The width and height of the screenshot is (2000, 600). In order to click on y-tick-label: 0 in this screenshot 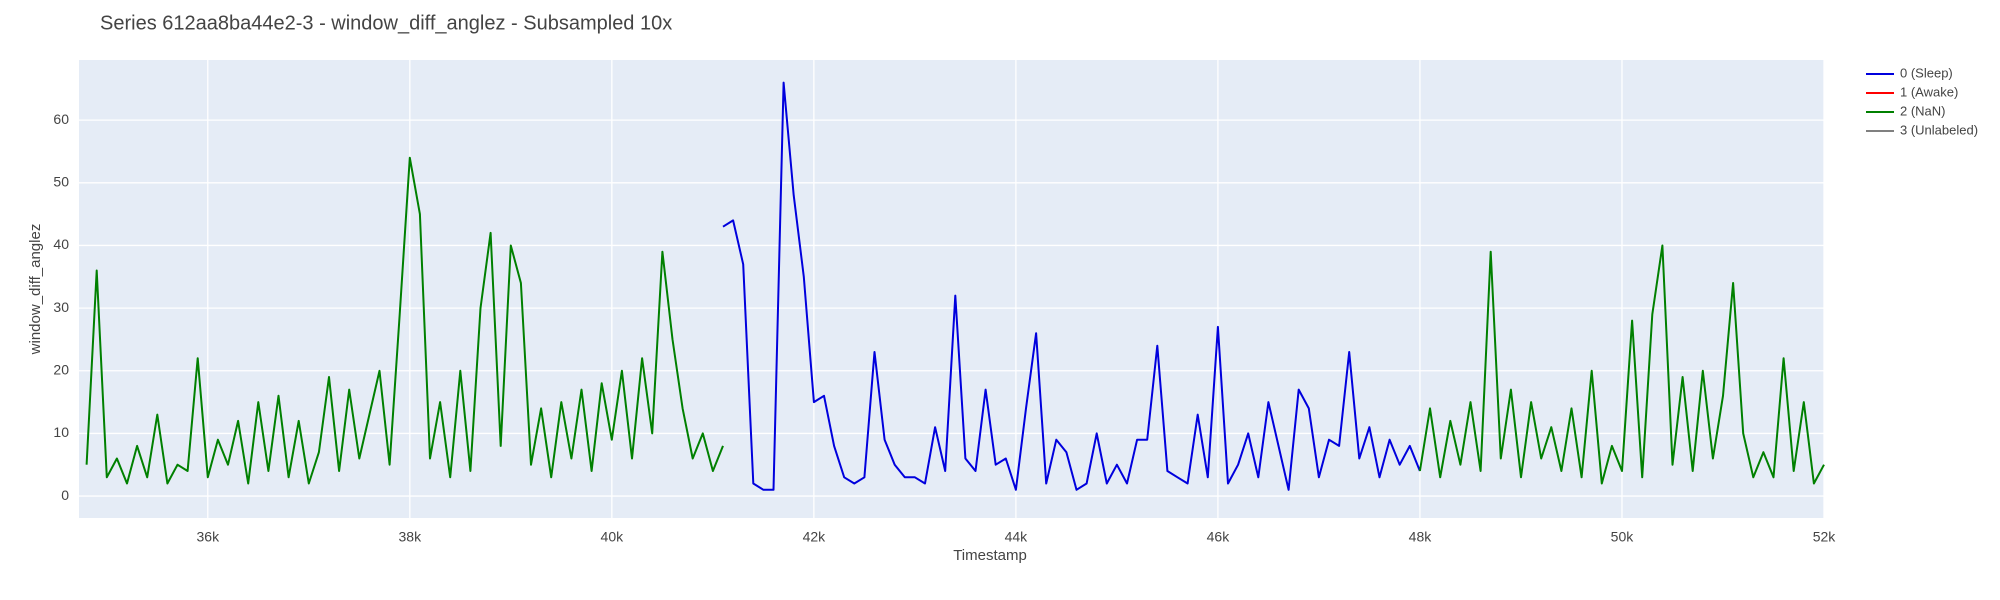, I will do `click(65, 495)`.